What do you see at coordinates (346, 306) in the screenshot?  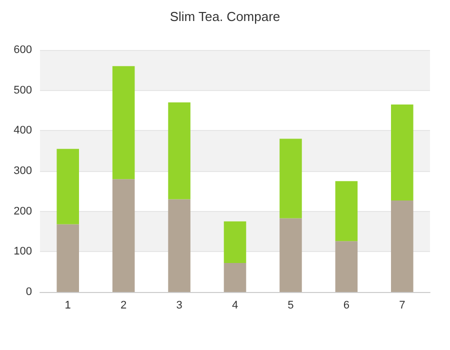 I see `x-tick-label: 6` at bounding box center [346, 306].